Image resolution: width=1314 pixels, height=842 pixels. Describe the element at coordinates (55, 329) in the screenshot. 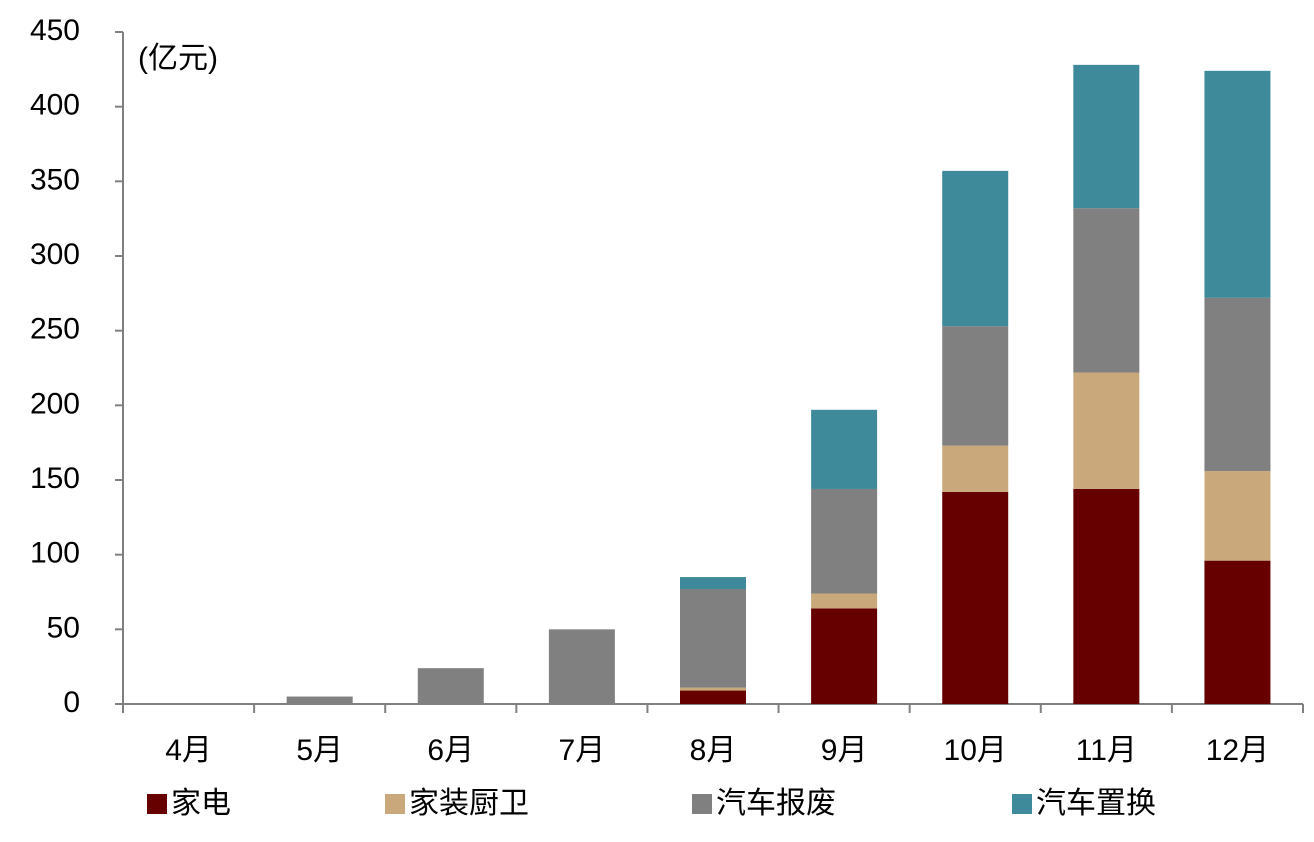

I see `y-tick-label: 250` at that location.